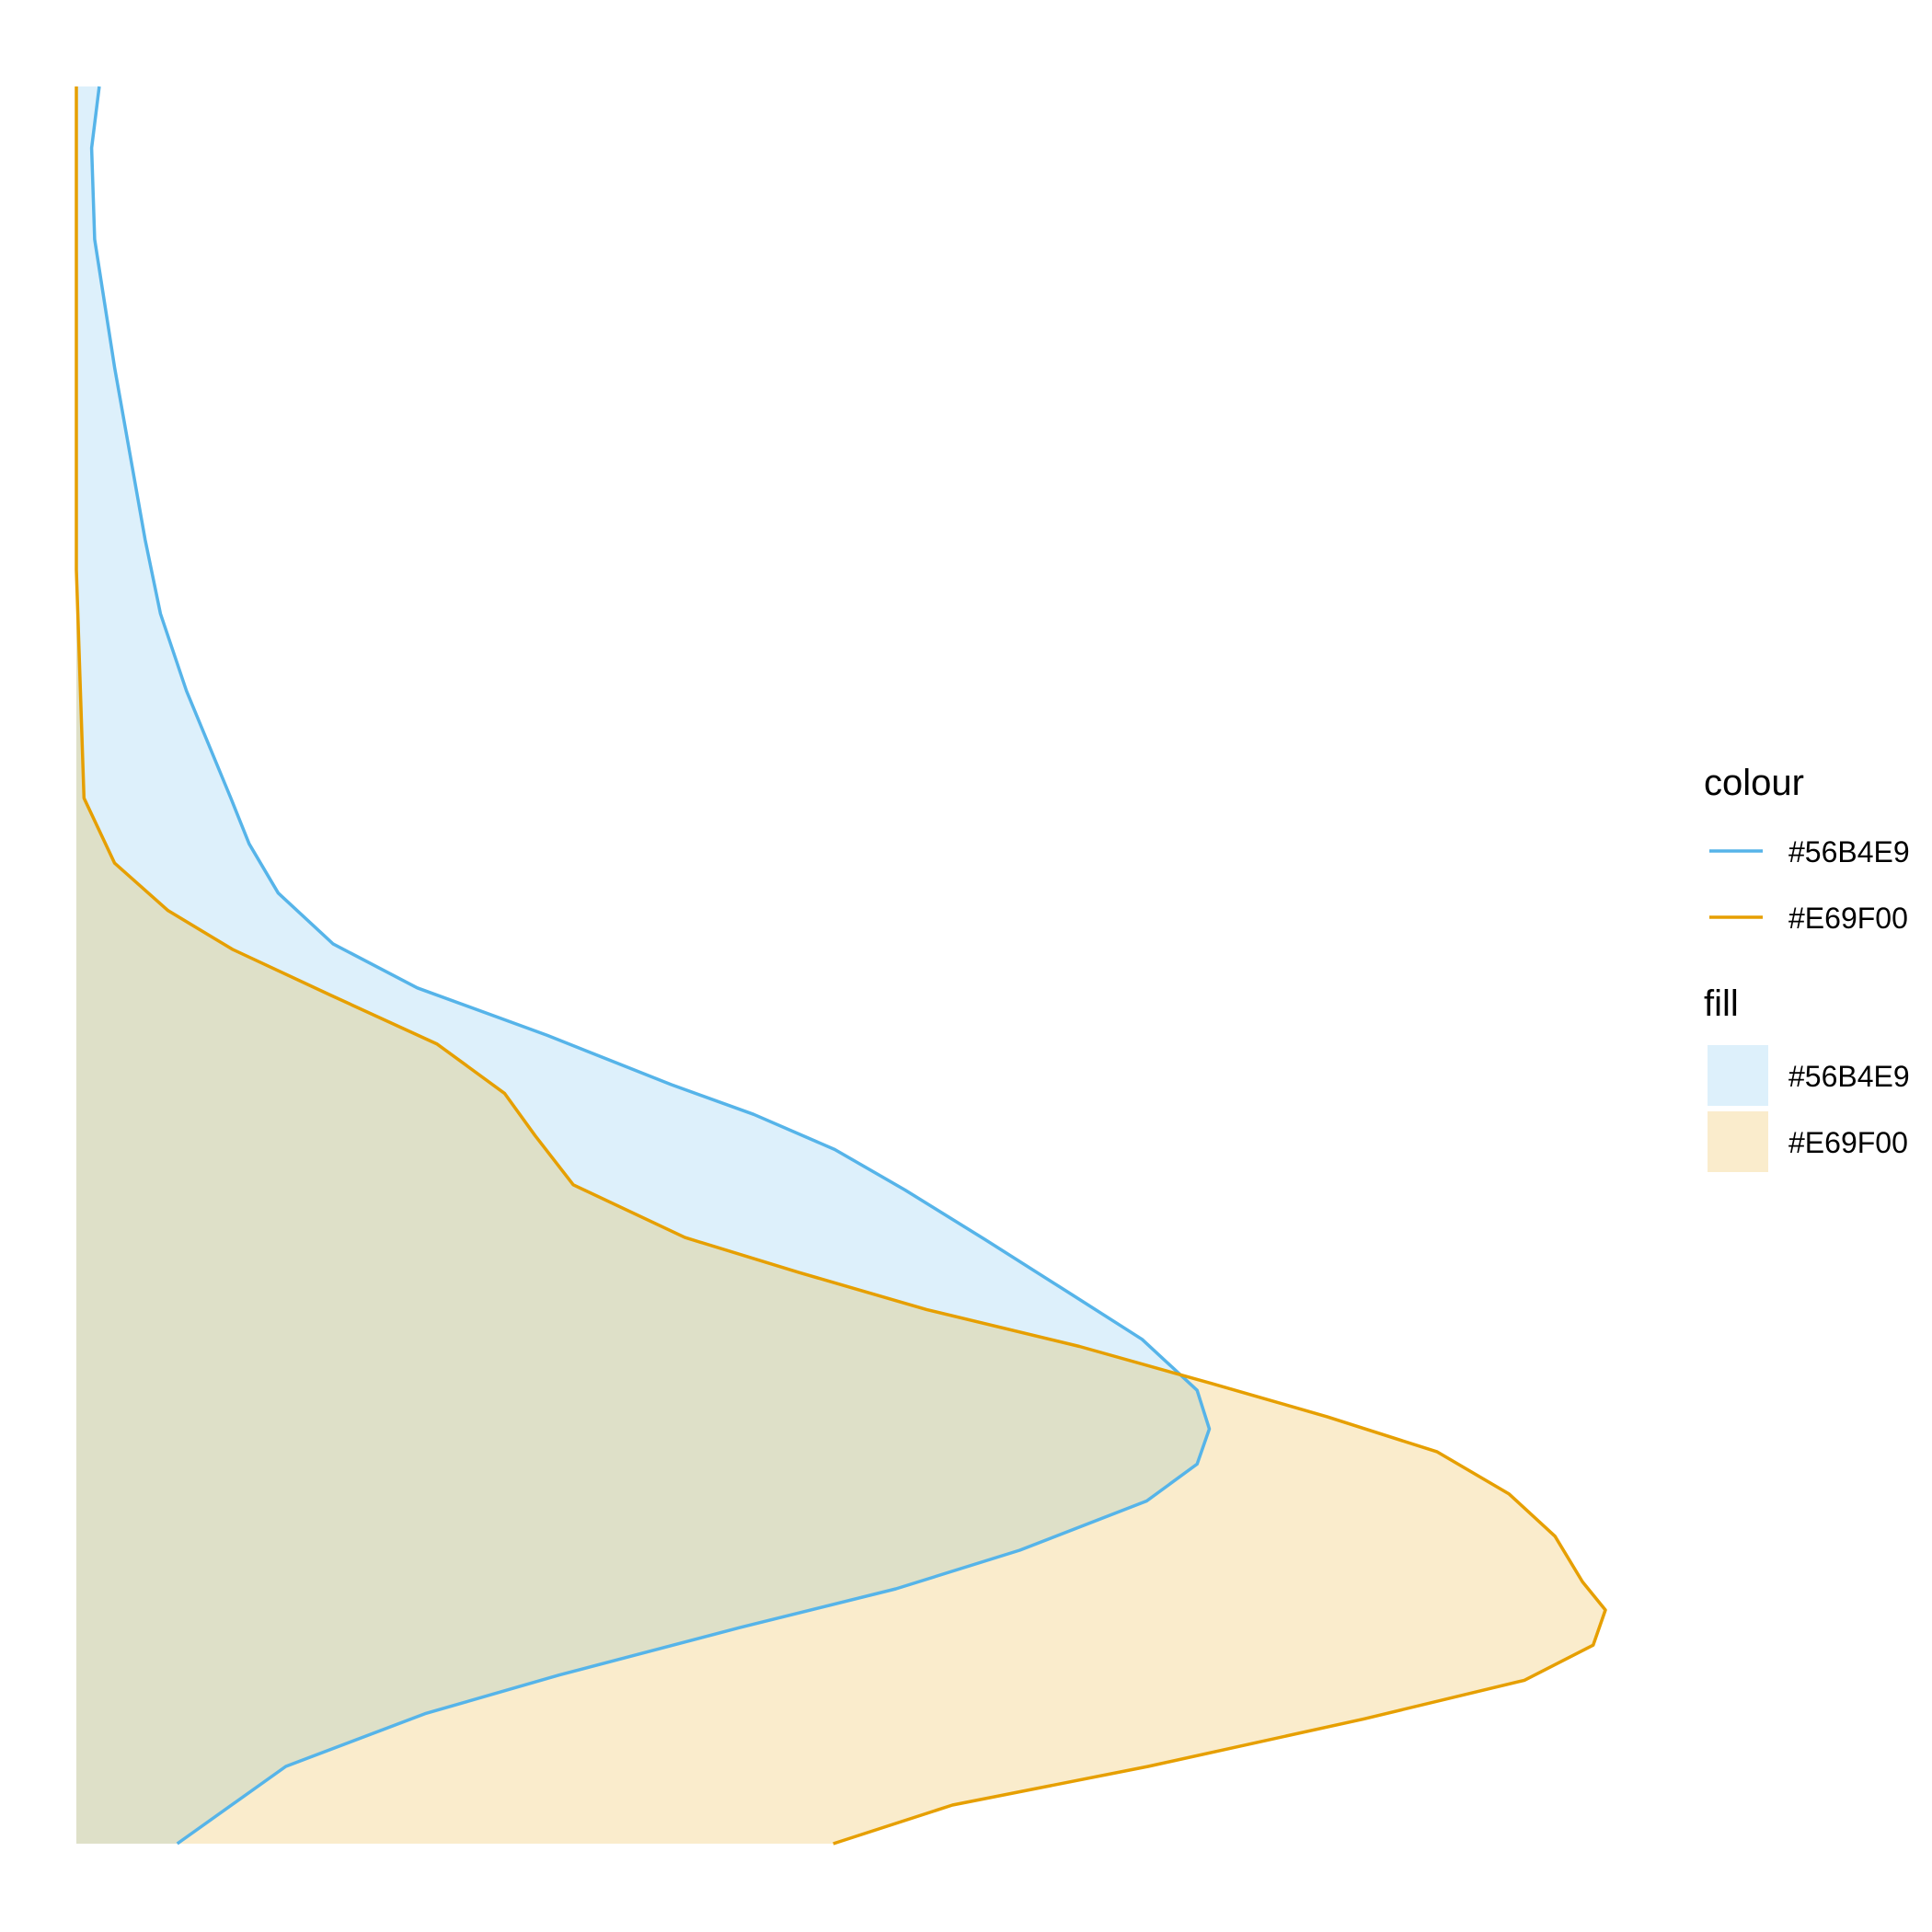  What do you see at coordinates (1738, 1075) in the screenshot?
I see `legend-fill-key-blue` at bounding box center [1738, 1075].